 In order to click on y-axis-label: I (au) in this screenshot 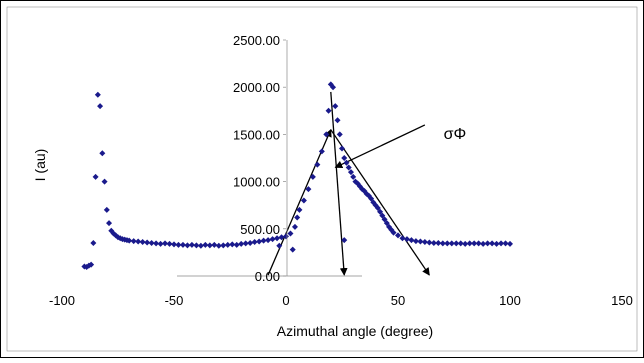, I will do `click(40, 165)`.